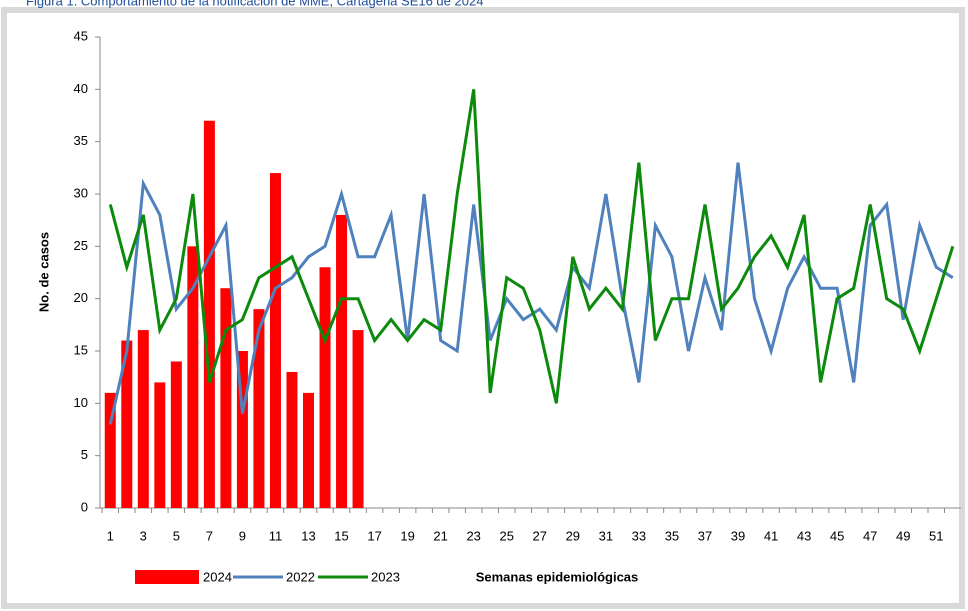 The width and height of the screenshot is (968, 611). I want to click on y-tick-label: 10, so click(81, 402).